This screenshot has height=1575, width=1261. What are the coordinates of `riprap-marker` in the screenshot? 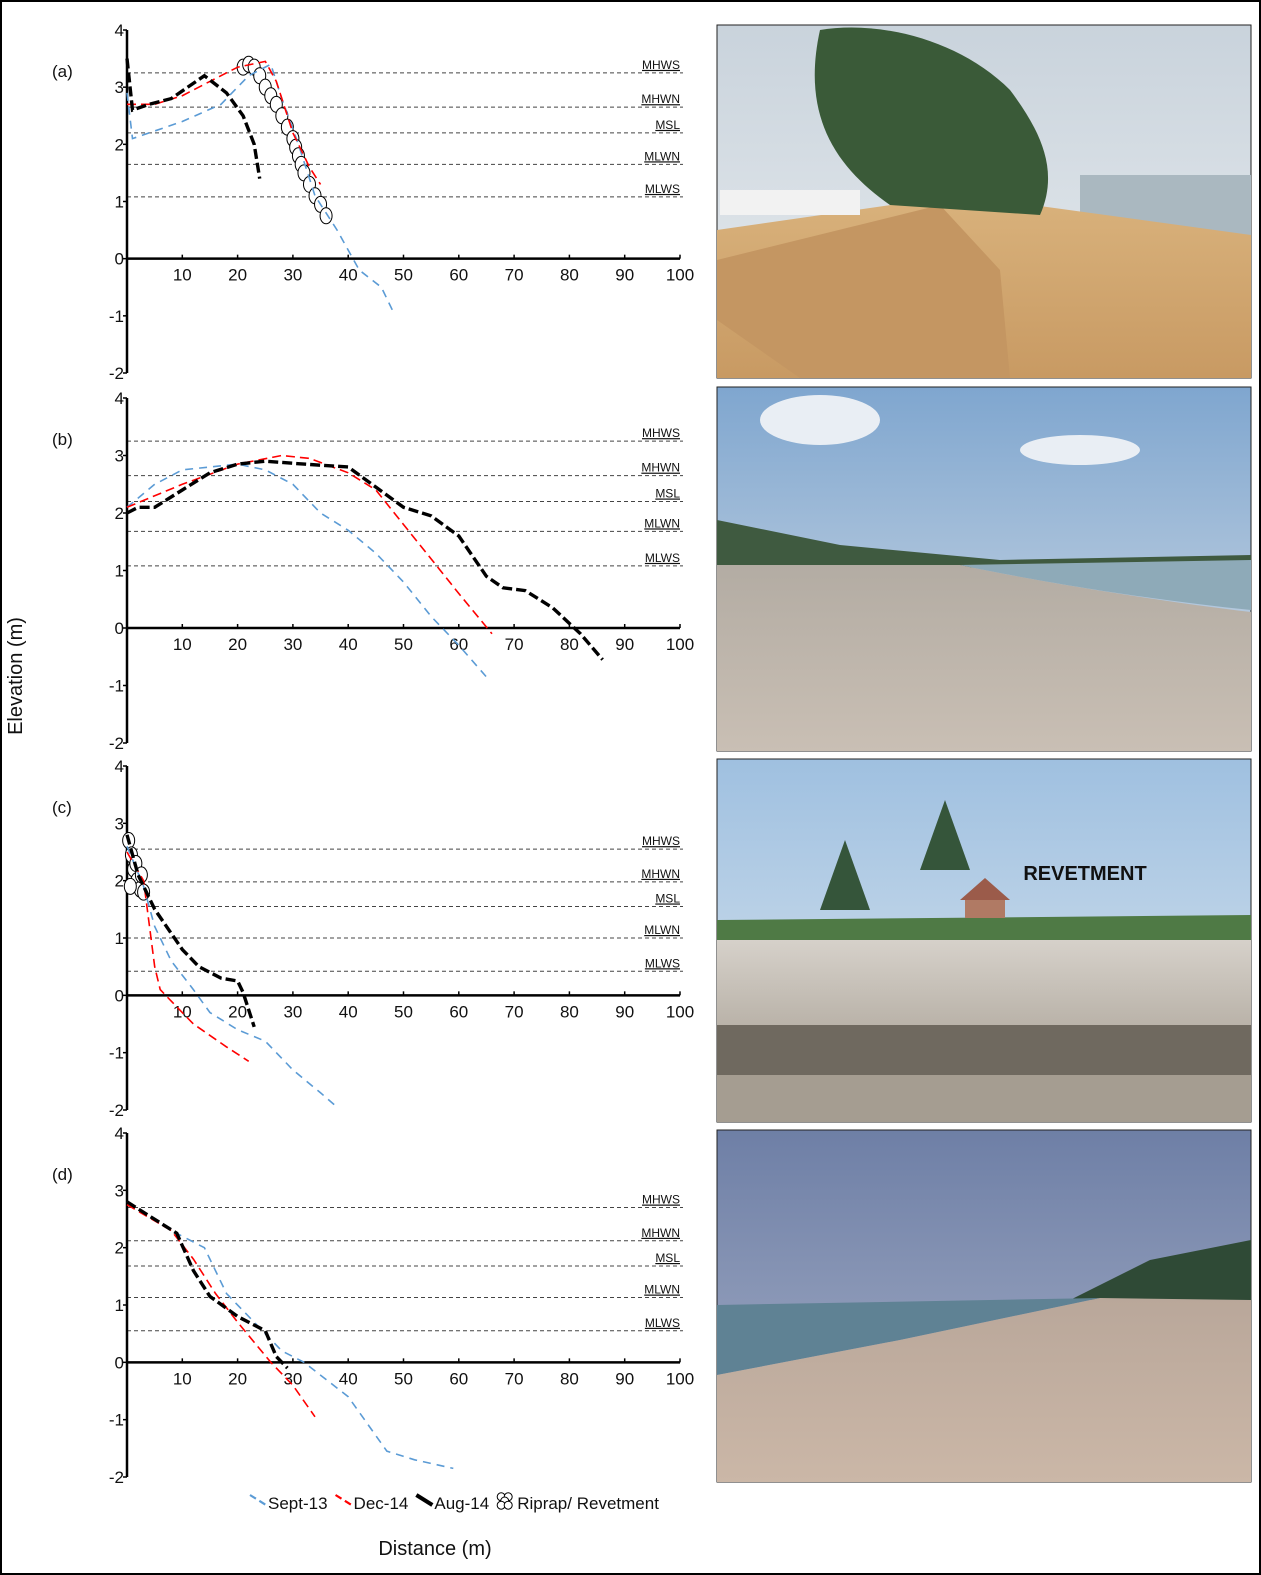 It's located at (326, 216).